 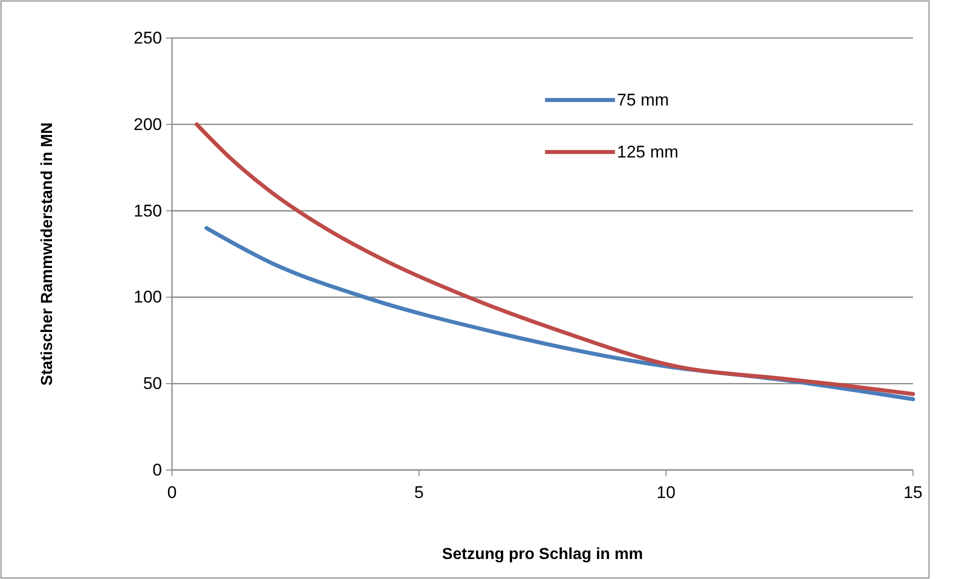 I want to click on x-tick-label: 5, so click(x=419, y=492).